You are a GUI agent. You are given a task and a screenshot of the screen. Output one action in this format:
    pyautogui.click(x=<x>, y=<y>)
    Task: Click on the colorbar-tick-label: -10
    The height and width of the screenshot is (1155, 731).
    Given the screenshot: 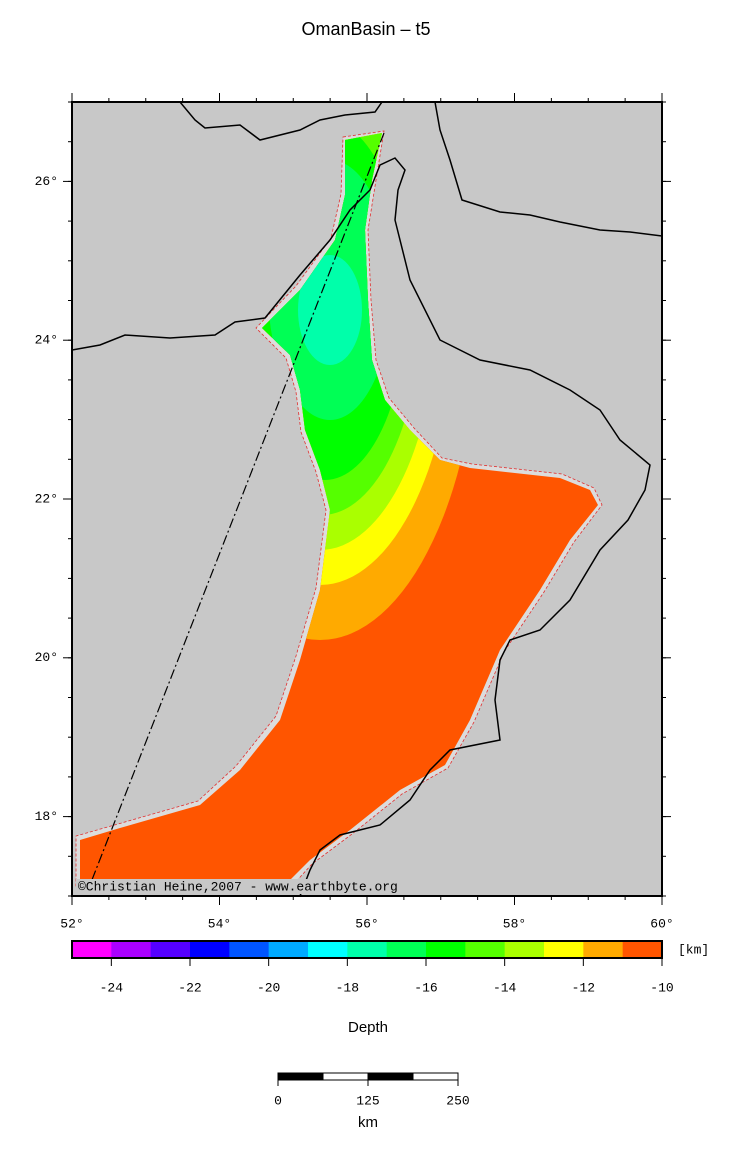 What is the action you would take?
    pyautogui.click(x=661, y=987)
    